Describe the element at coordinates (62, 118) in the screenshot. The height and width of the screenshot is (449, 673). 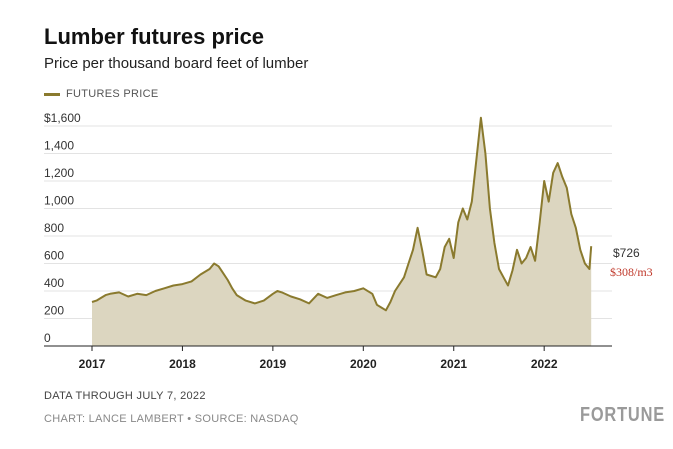
I see `y-tick-label: $1,600` at that location.